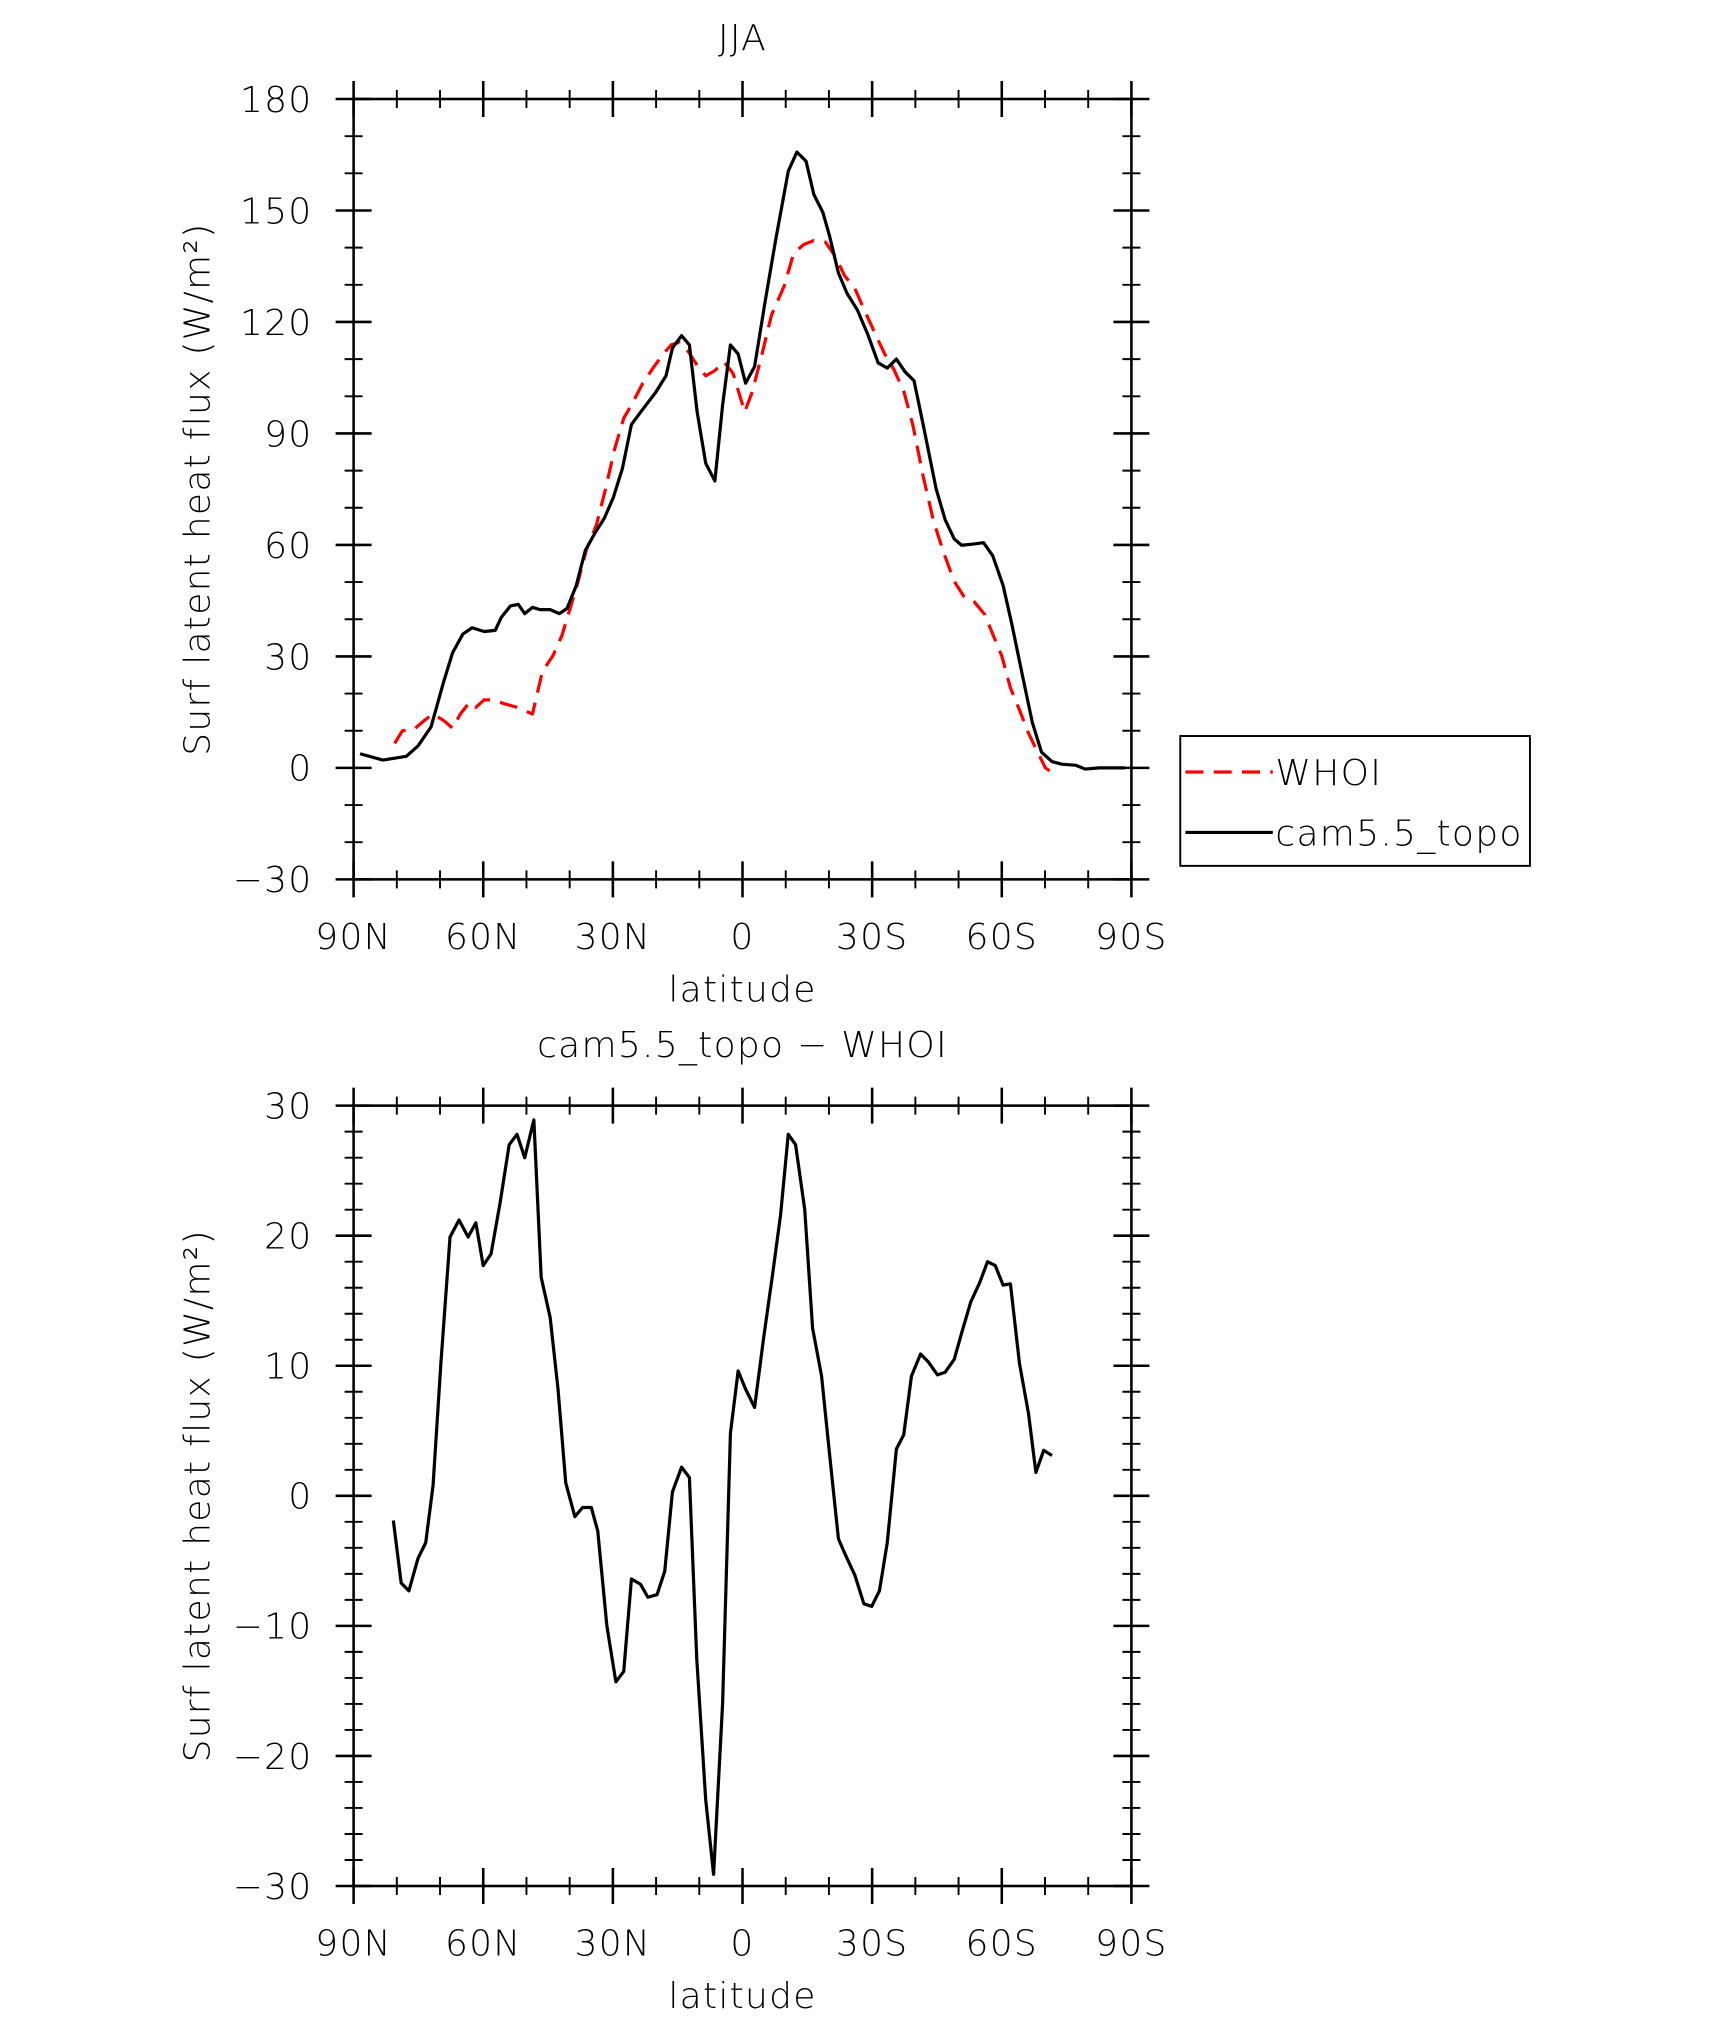 The height and width of the screenshot is (2021, 1710). Describe the element at coordinates (288, 1367) in the screenshot. I see `y-tick-label: 10` at that location.